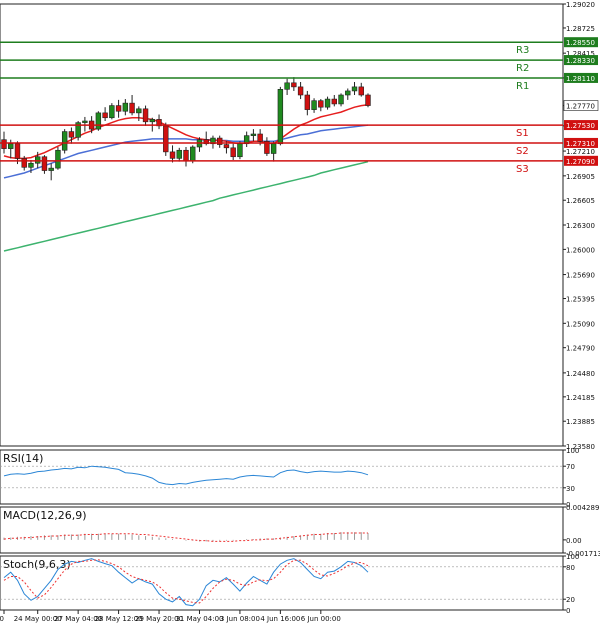 This screenshot has height=630, width=600. What do you see at coordinates (280, 619) in the screenshot?
I see `x-tick-label: 4 Jun 16:00` at bounding box center [280, 619].